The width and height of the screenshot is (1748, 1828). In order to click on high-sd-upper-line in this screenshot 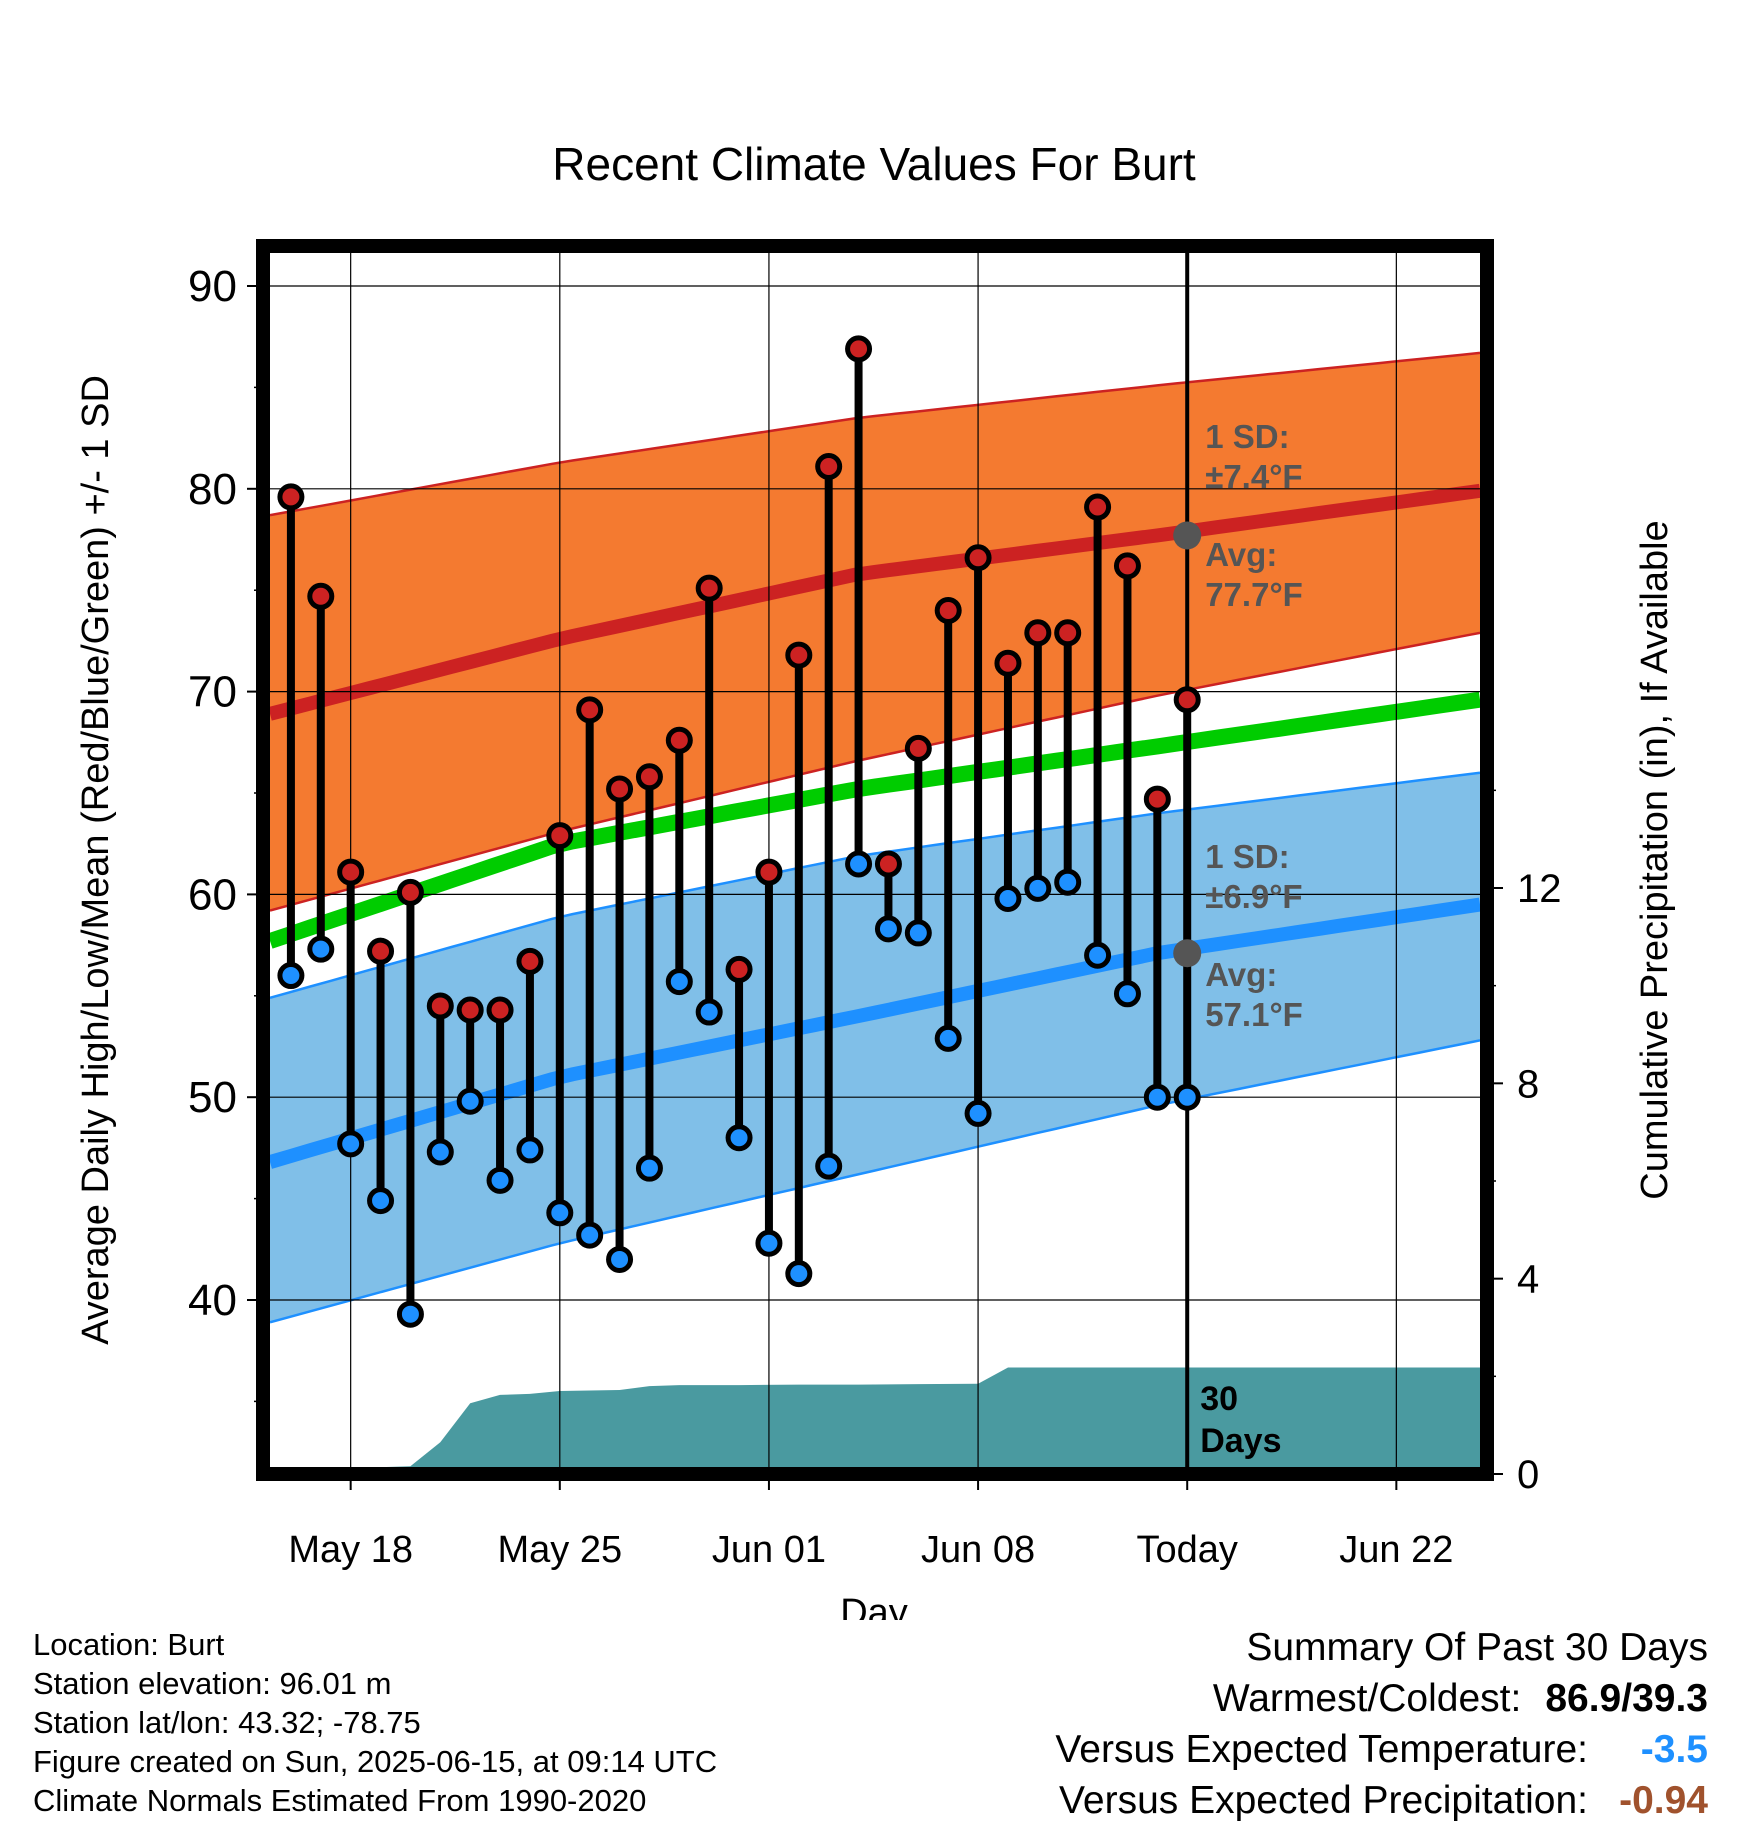, I will do `click(875, 434)`.